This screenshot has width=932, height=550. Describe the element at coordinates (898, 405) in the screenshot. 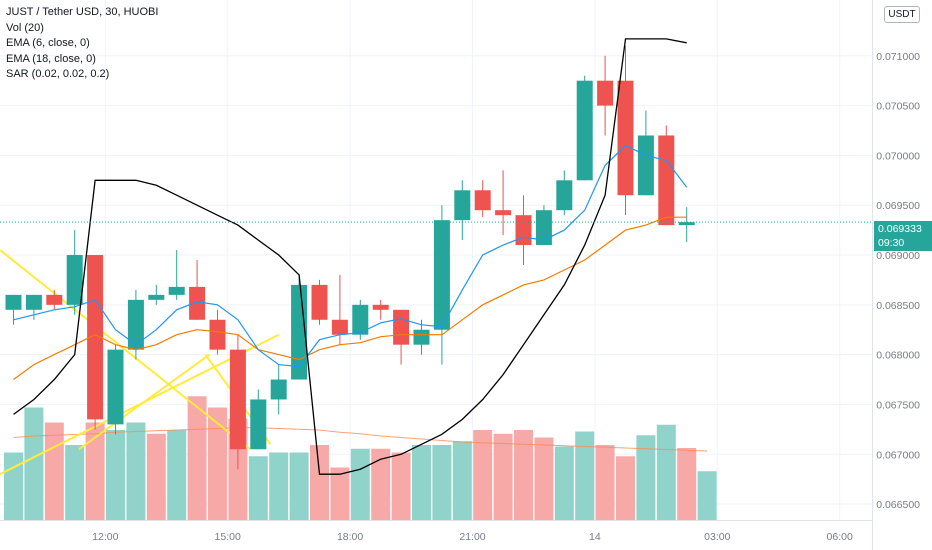

I see `price-tick-label: 0.067500` at that location.